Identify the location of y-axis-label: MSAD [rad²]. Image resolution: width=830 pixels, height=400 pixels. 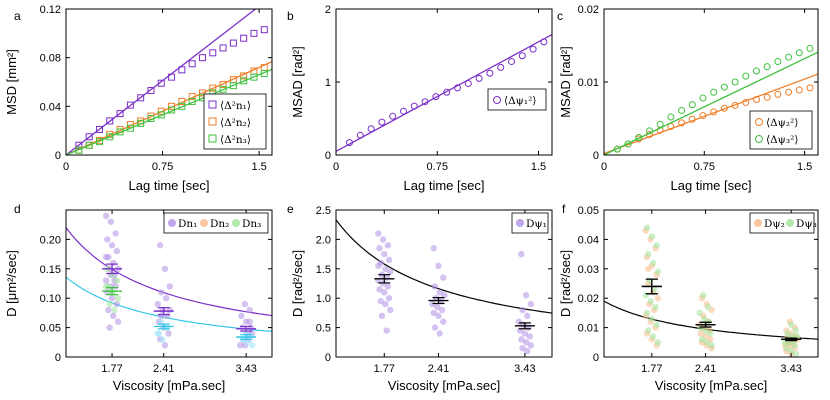
(297, 82).